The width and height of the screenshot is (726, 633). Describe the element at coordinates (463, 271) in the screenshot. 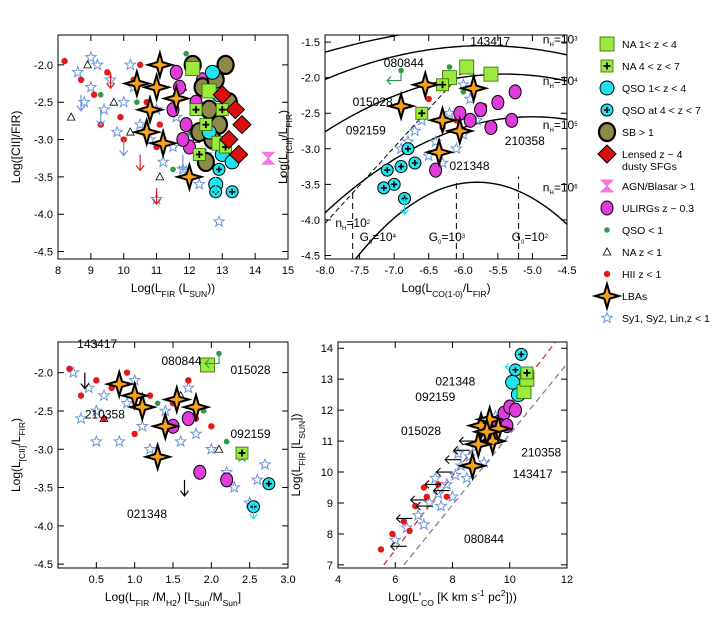

I see `x-tick-label: -6.0` at that location.